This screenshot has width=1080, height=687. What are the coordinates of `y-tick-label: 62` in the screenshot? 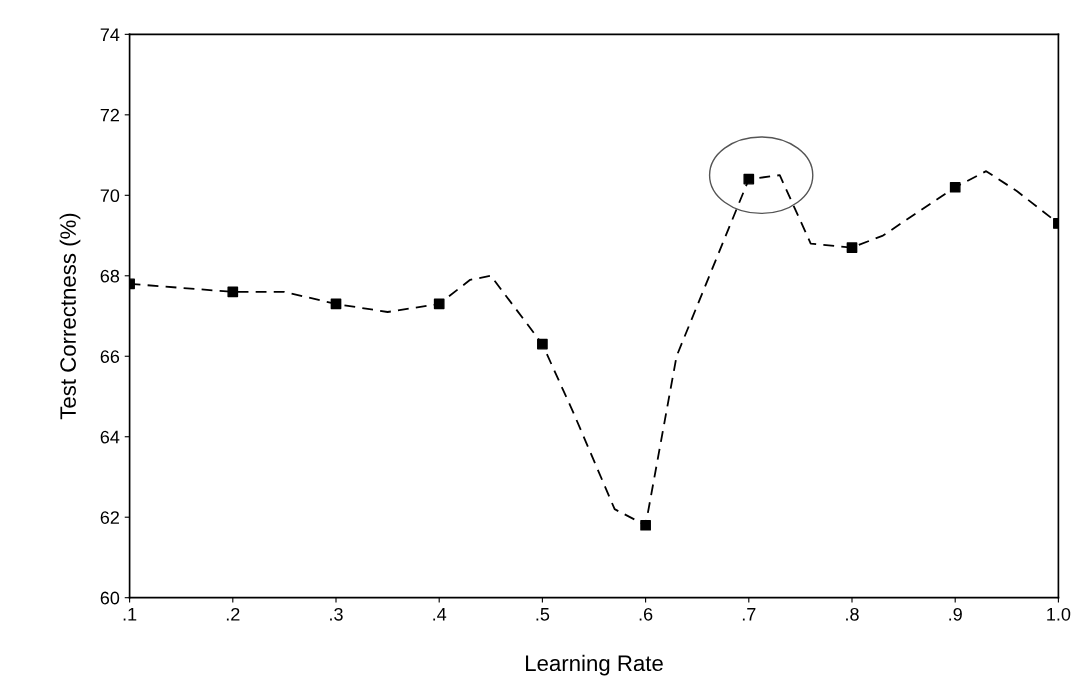 It's located at (109, 517).